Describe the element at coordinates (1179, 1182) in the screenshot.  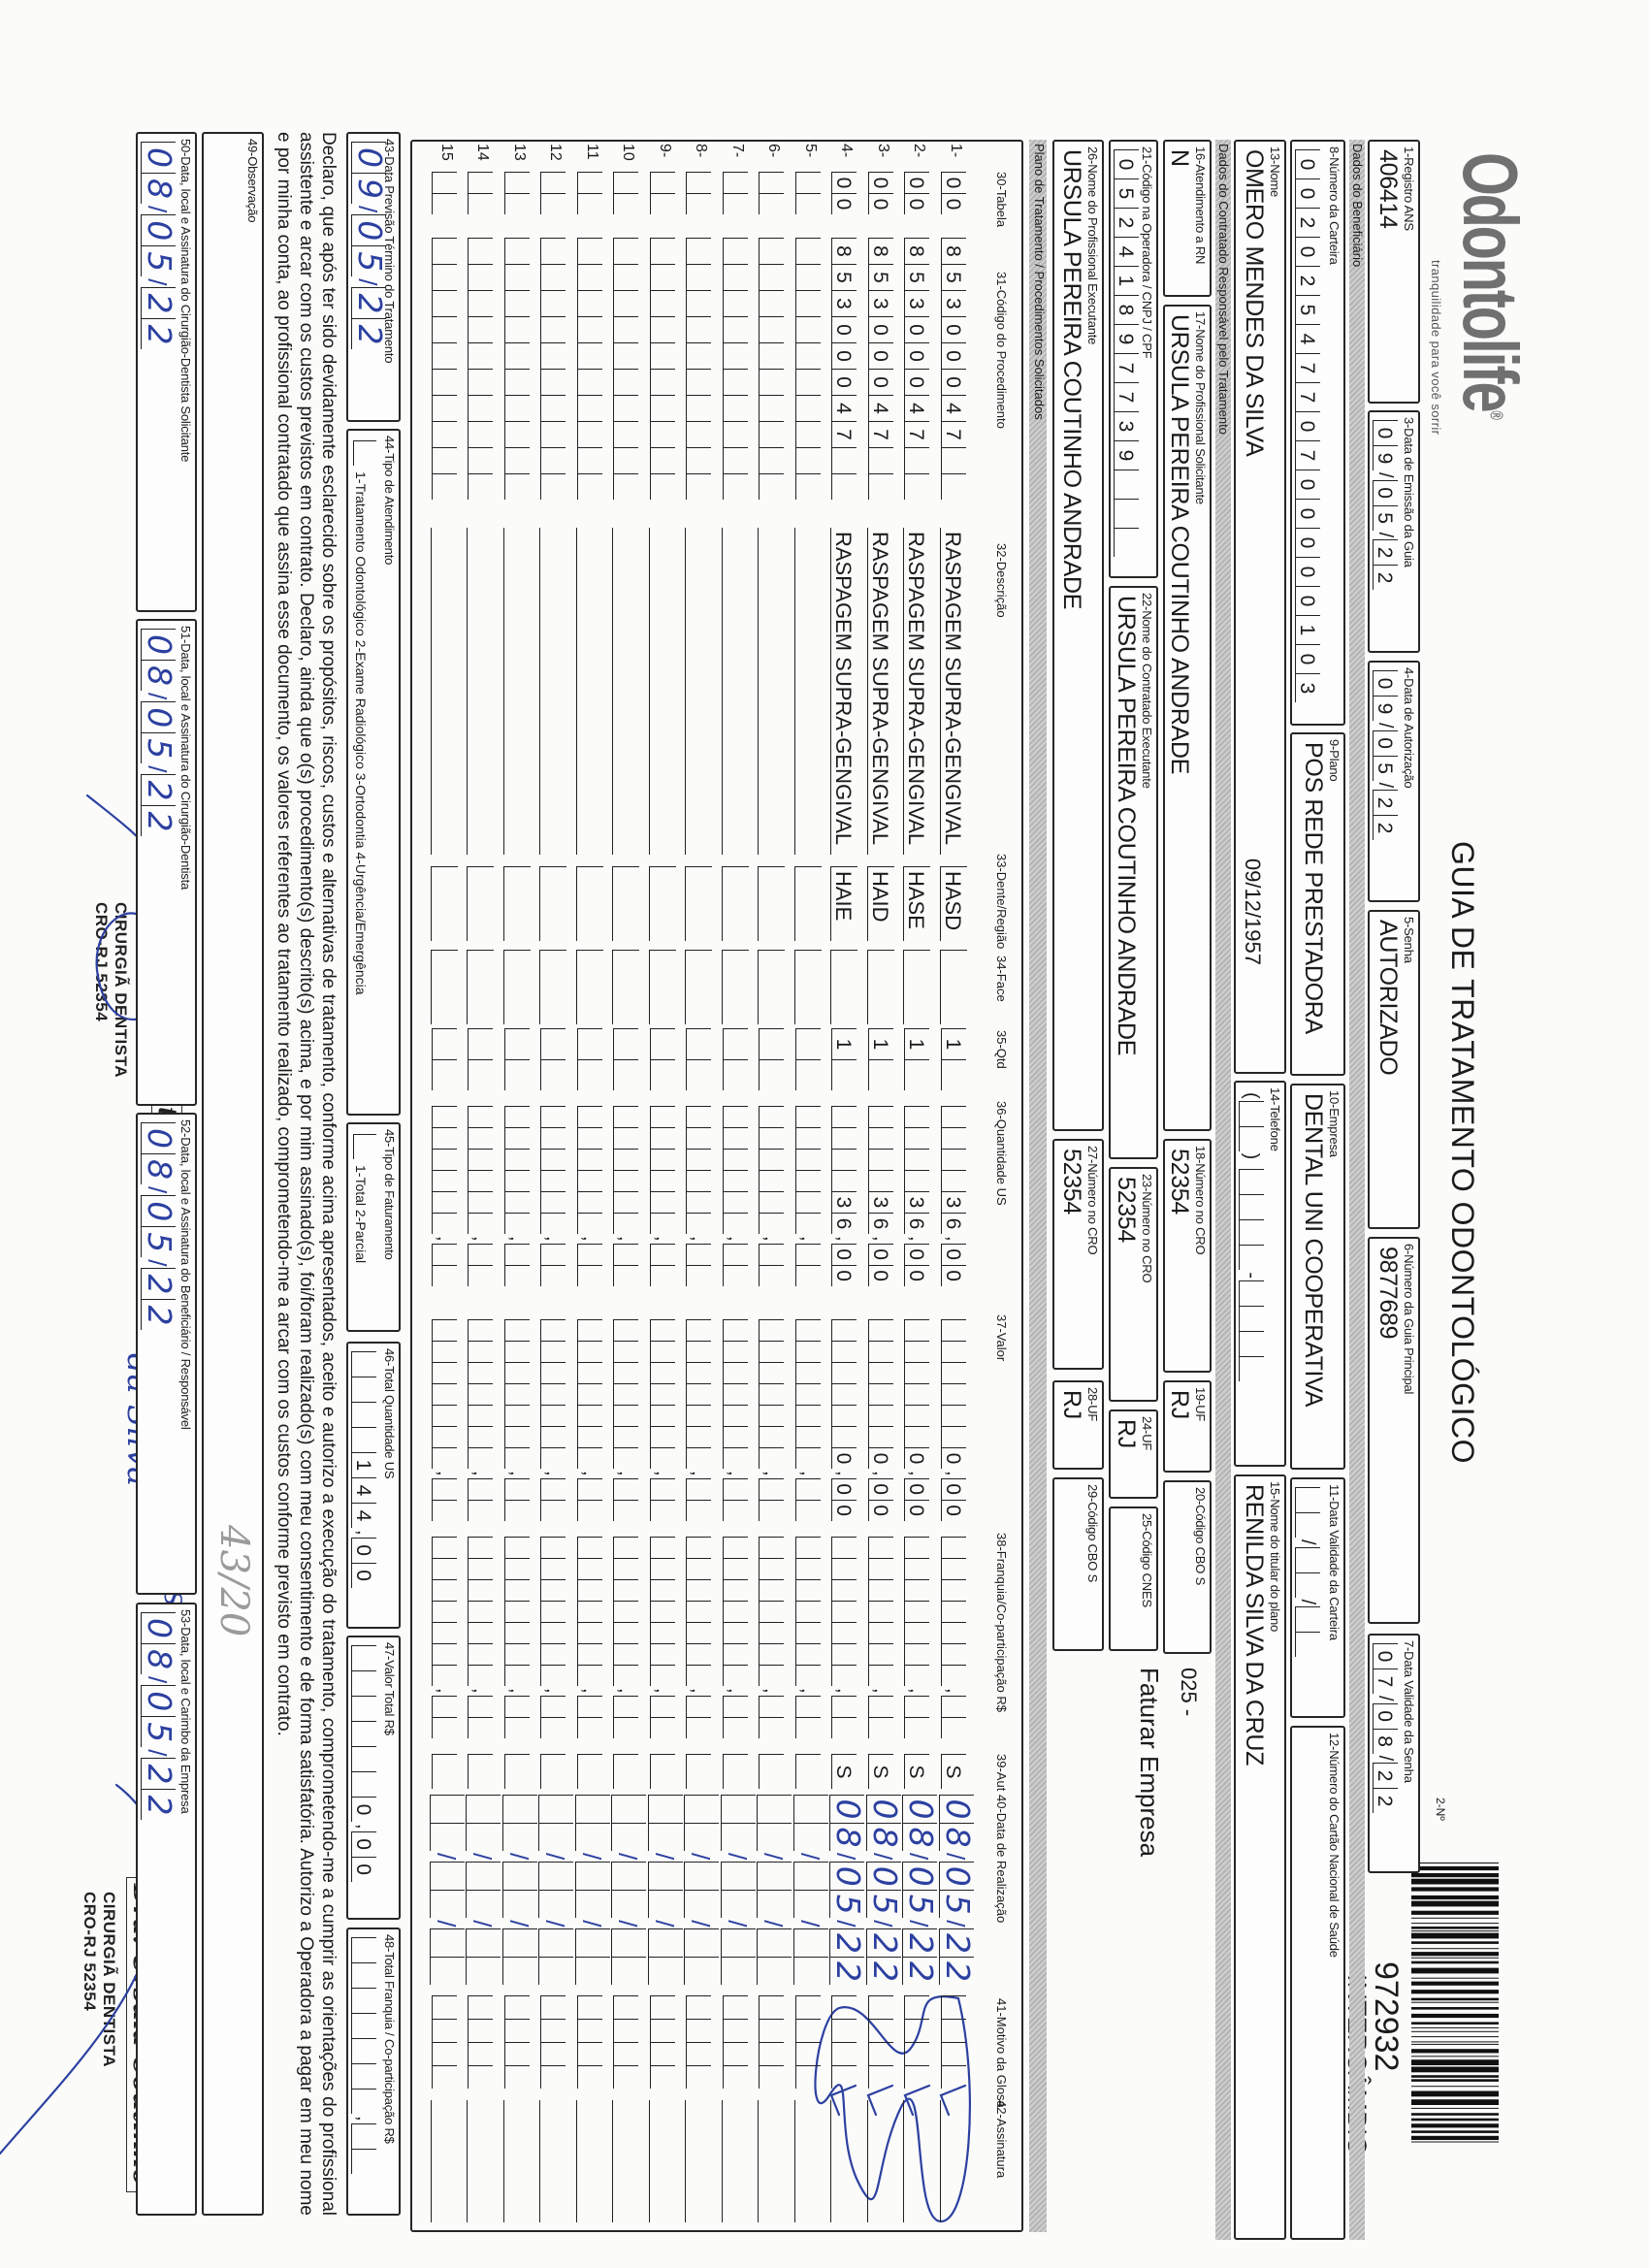
I see `cro-solicitante-value: 52354` at that location.